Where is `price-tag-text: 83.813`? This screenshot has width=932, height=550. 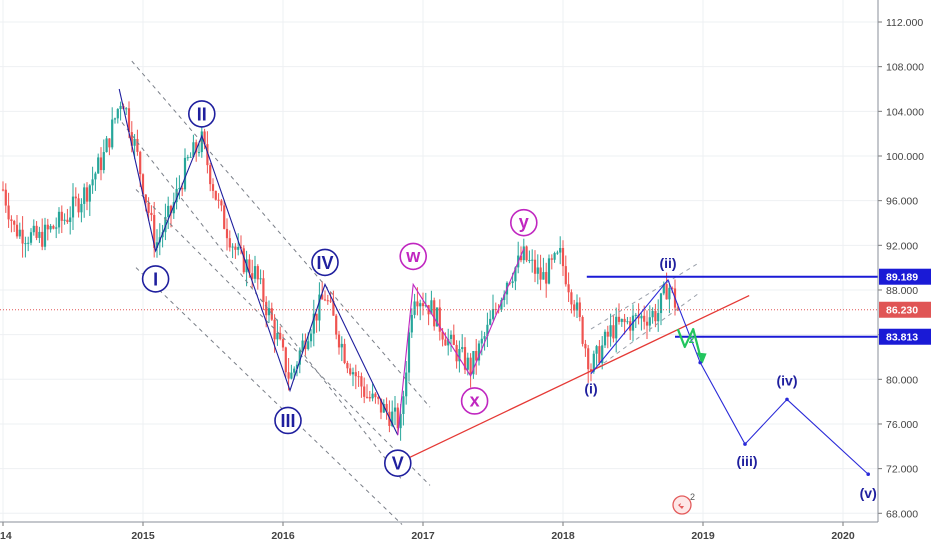
price-tag-text: 83.813 is located at coordinates (902, 338).